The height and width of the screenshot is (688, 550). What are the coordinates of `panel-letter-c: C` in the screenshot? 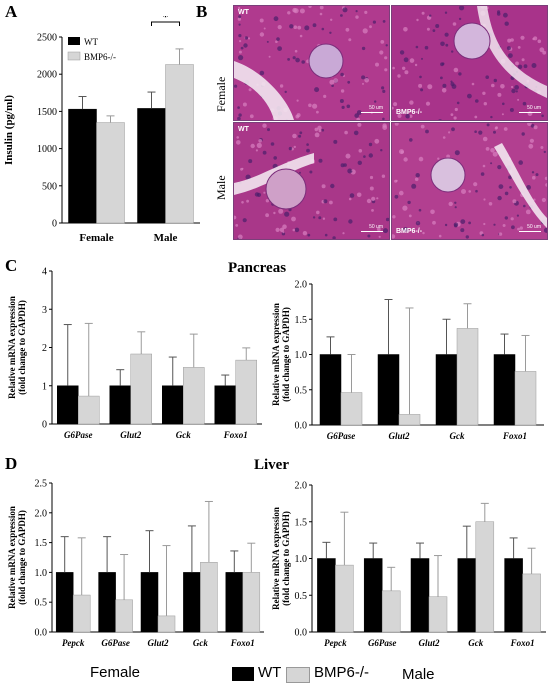 It's located at (11, 265).